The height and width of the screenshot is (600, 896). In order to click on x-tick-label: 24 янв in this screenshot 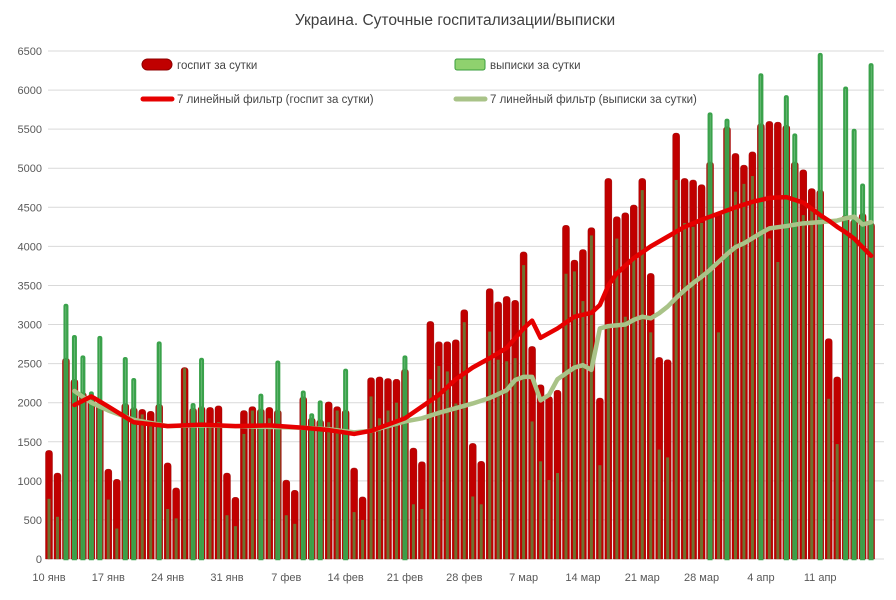, I will do `click(167, 578)`.